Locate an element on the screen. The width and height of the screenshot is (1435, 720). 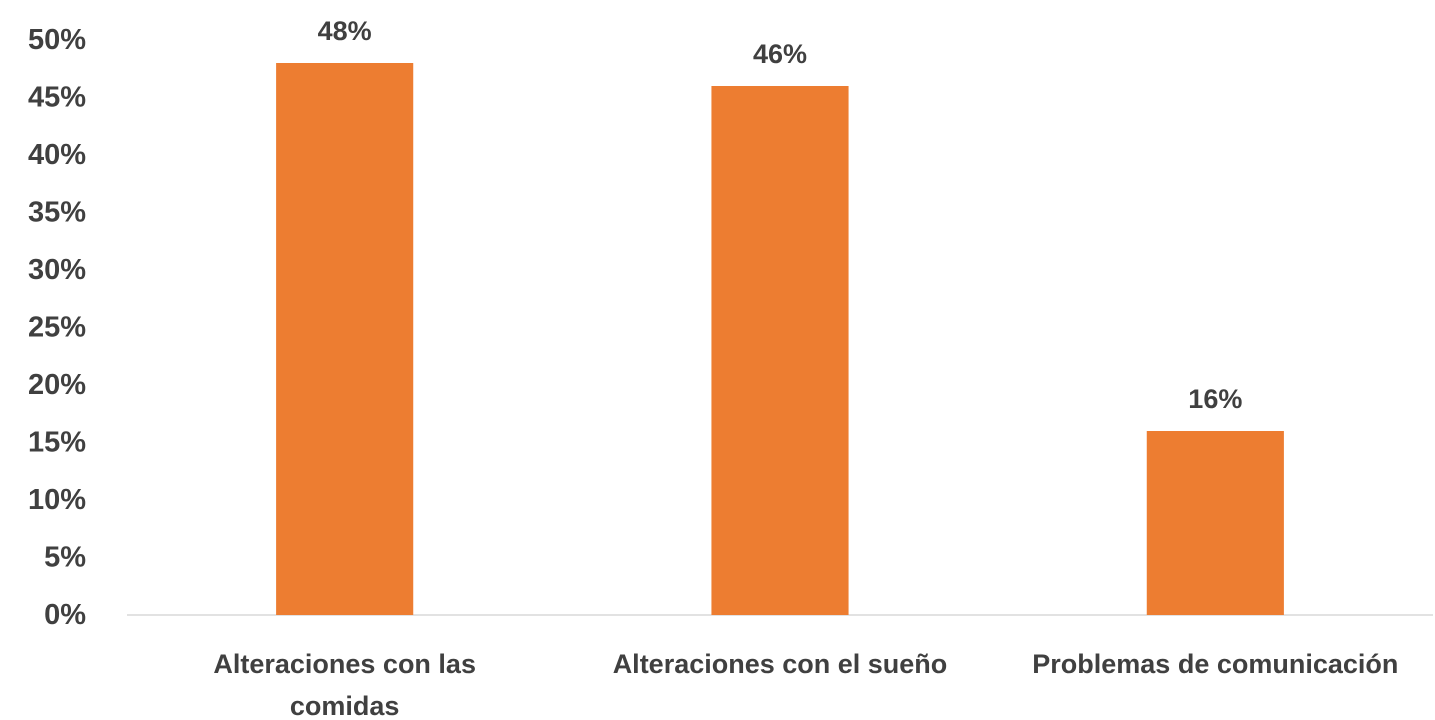
y-tick-label: 20% is located at coordinates (57, 385).